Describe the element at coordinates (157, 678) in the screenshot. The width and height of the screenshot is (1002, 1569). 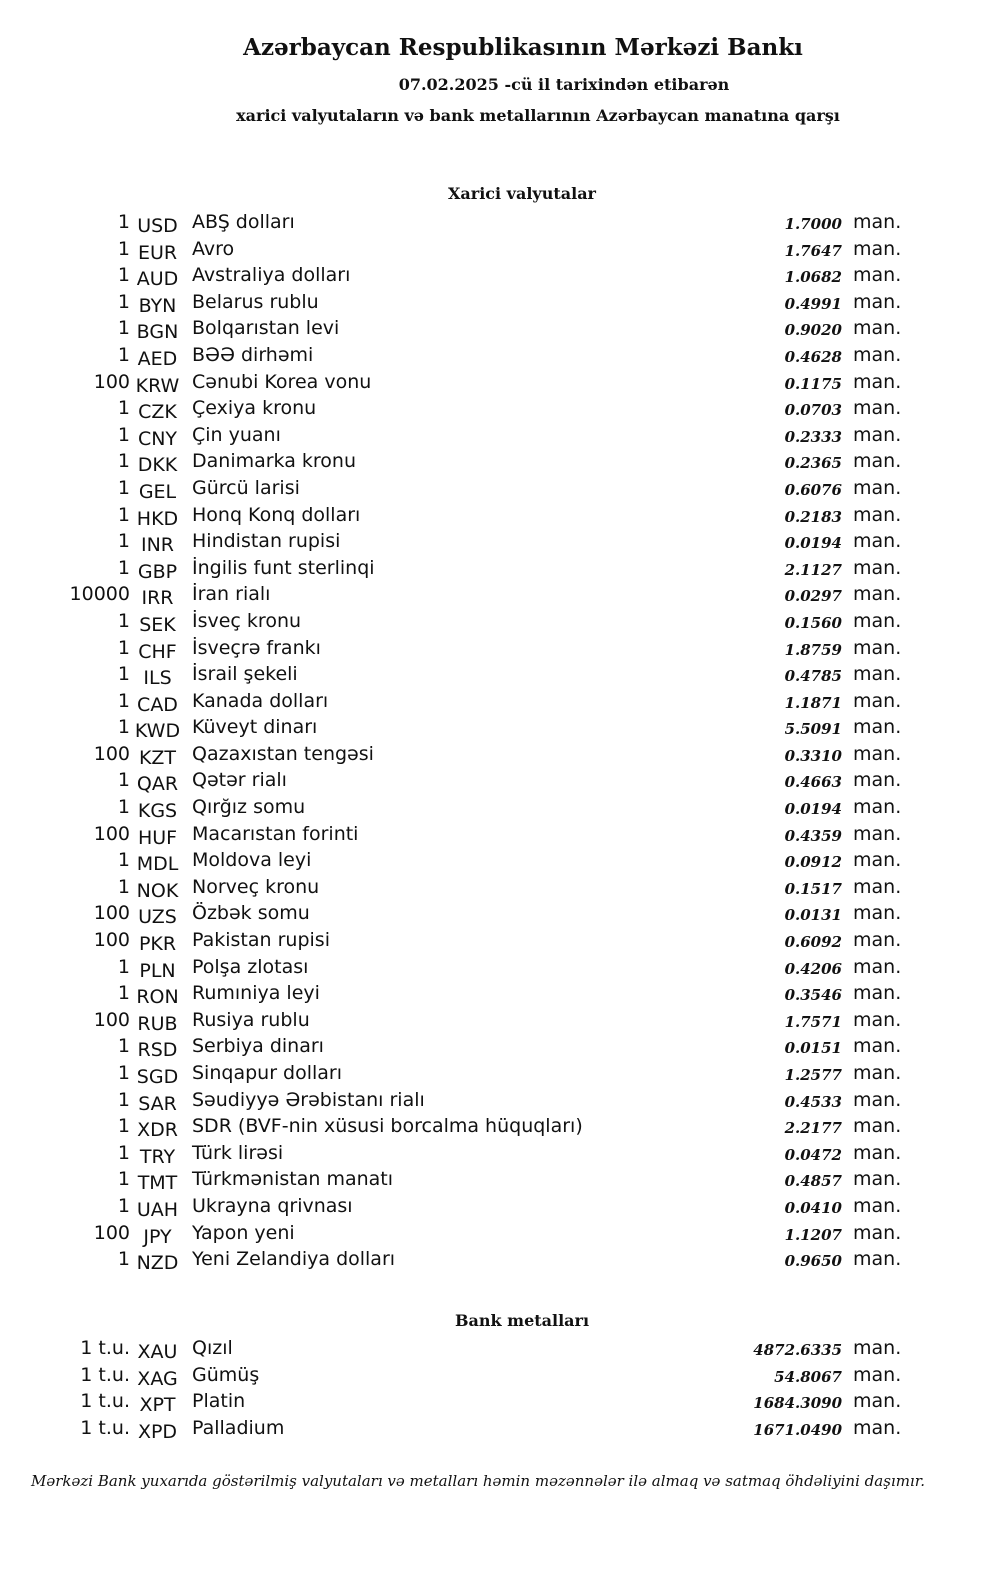
I see `code-cell: ILS` at that location.